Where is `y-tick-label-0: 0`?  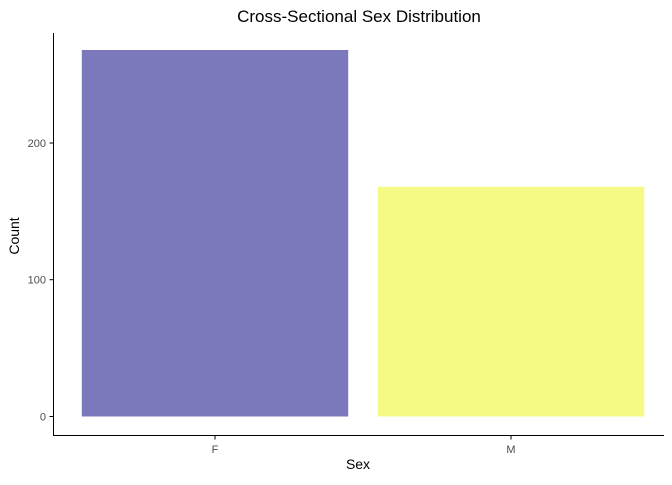
y-tick-label-0: 0 is located at coordinates (43, 418).